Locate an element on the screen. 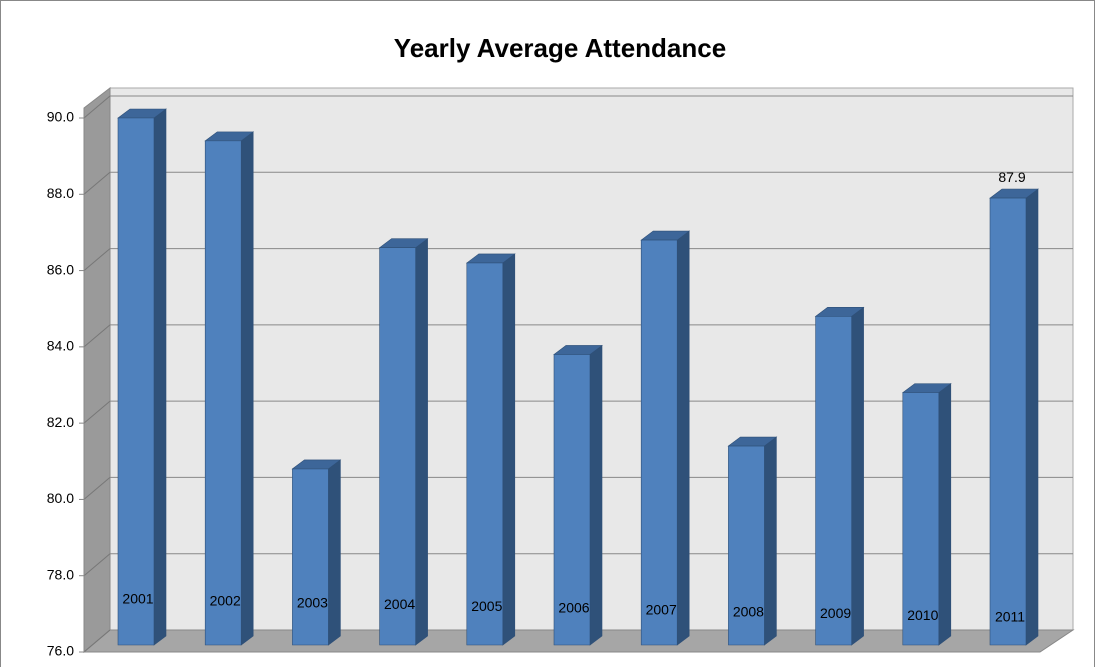  x-tick-label: 2005 is located at coordinates (486, 606).